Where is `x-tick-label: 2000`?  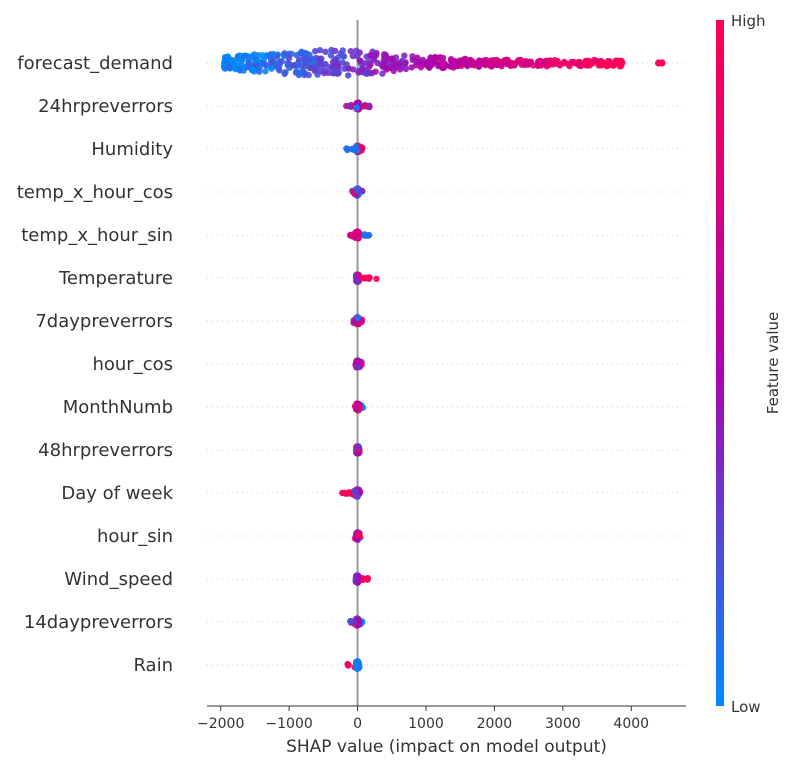
x-tick-label: 2000 is located at coordinates (495, 724).